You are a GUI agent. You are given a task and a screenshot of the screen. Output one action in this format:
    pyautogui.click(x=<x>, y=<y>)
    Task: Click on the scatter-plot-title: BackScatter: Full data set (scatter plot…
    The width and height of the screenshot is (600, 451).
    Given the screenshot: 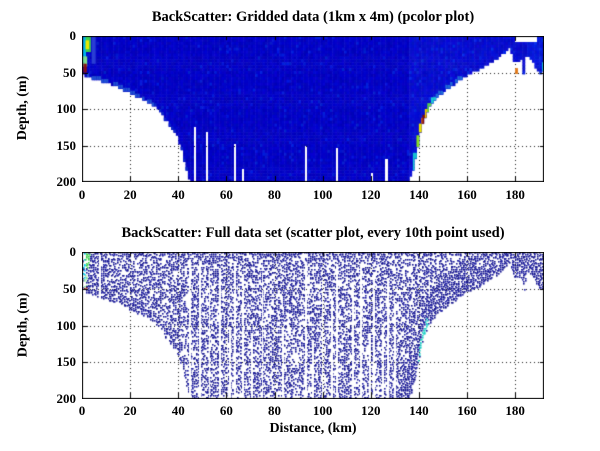 What is the action you would take?
    pyautogui.click(x=313, y=233)
    